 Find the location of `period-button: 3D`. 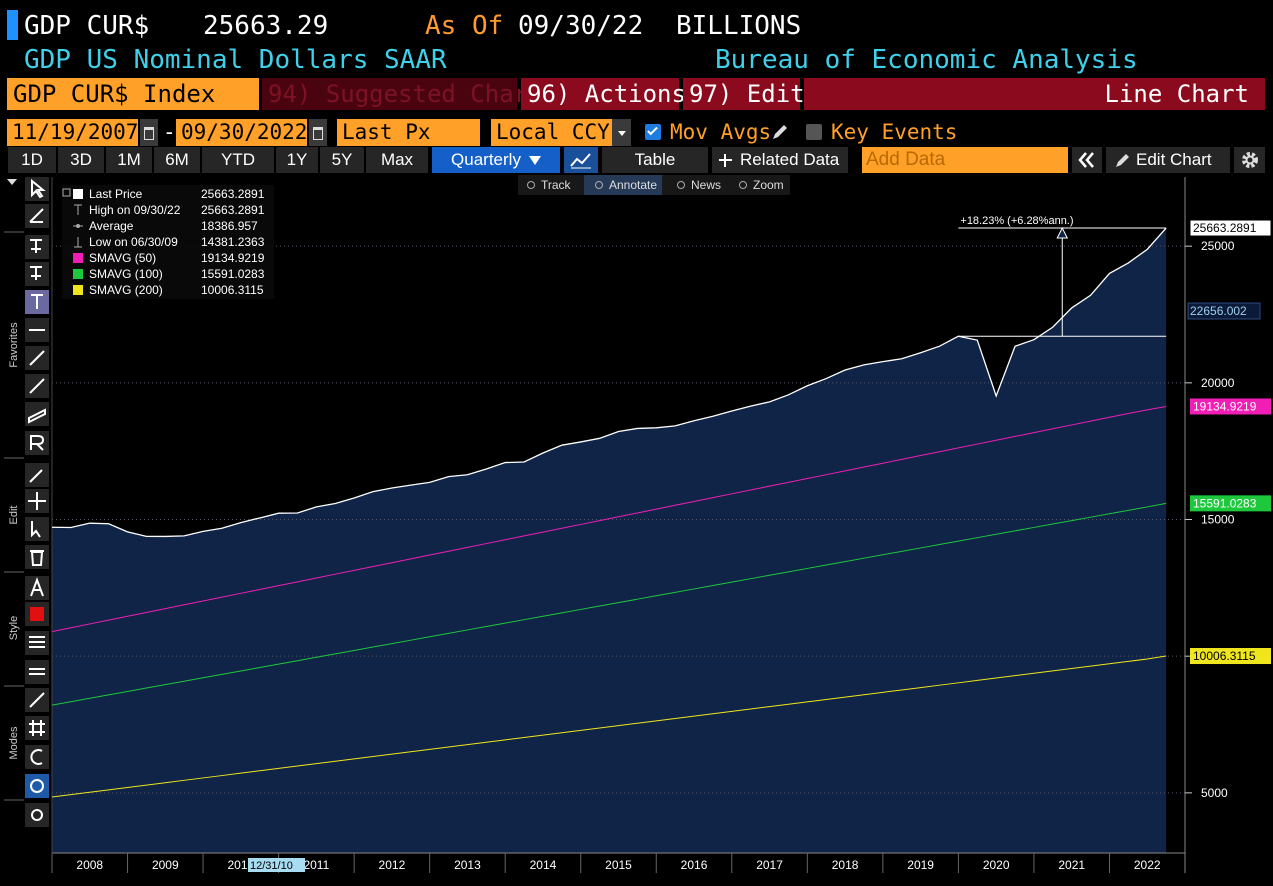

period-button: 3D is located at coordinates (81, 160).